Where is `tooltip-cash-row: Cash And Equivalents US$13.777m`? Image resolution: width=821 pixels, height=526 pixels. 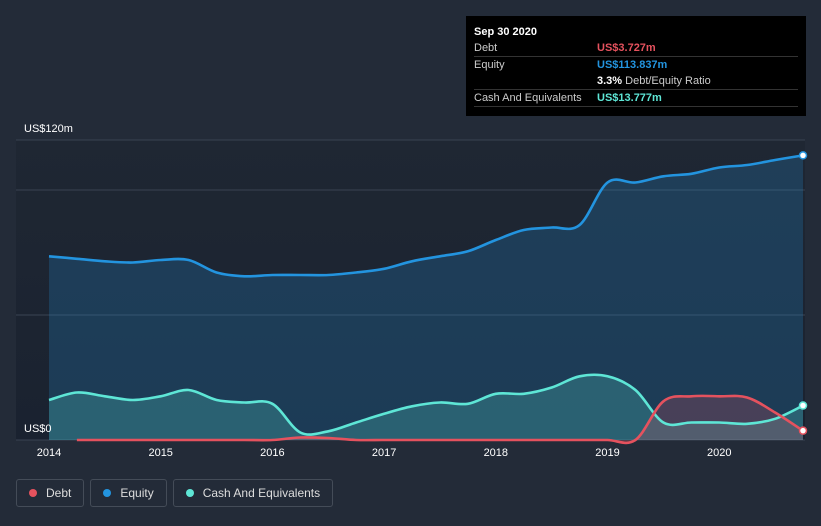
tooltip-cash-row: Cash And Equivalents US$13.777m is located at coordinates (636, 98).